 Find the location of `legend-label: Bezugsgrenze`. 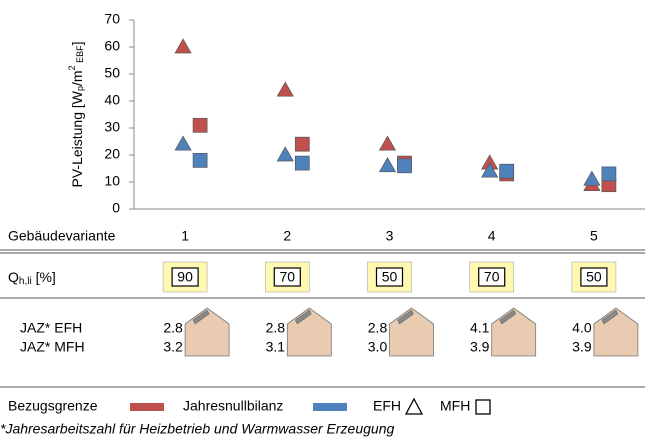

legend-label: Bezugsgrenze is located at coordinates (53, 406).